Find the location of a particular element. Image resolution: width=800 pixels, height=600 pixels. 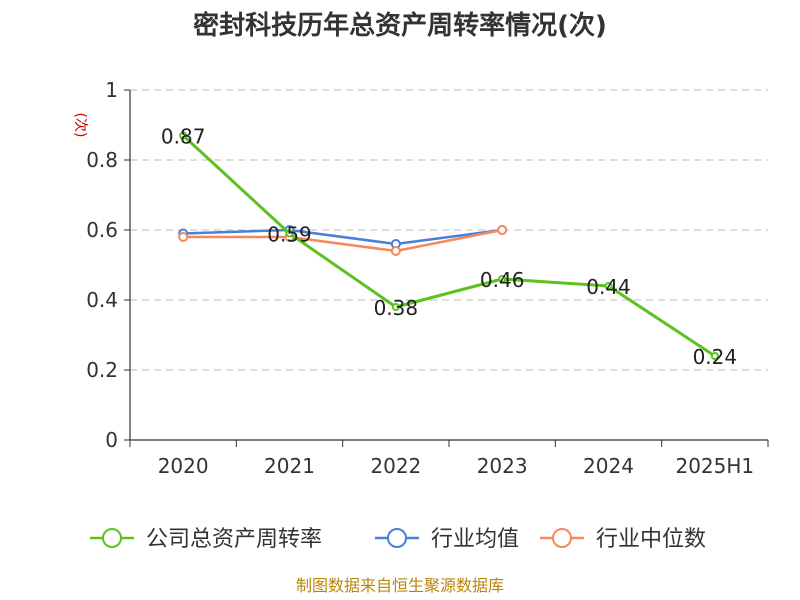

y-tick-label: 0 is located at coordinates (111, 440).